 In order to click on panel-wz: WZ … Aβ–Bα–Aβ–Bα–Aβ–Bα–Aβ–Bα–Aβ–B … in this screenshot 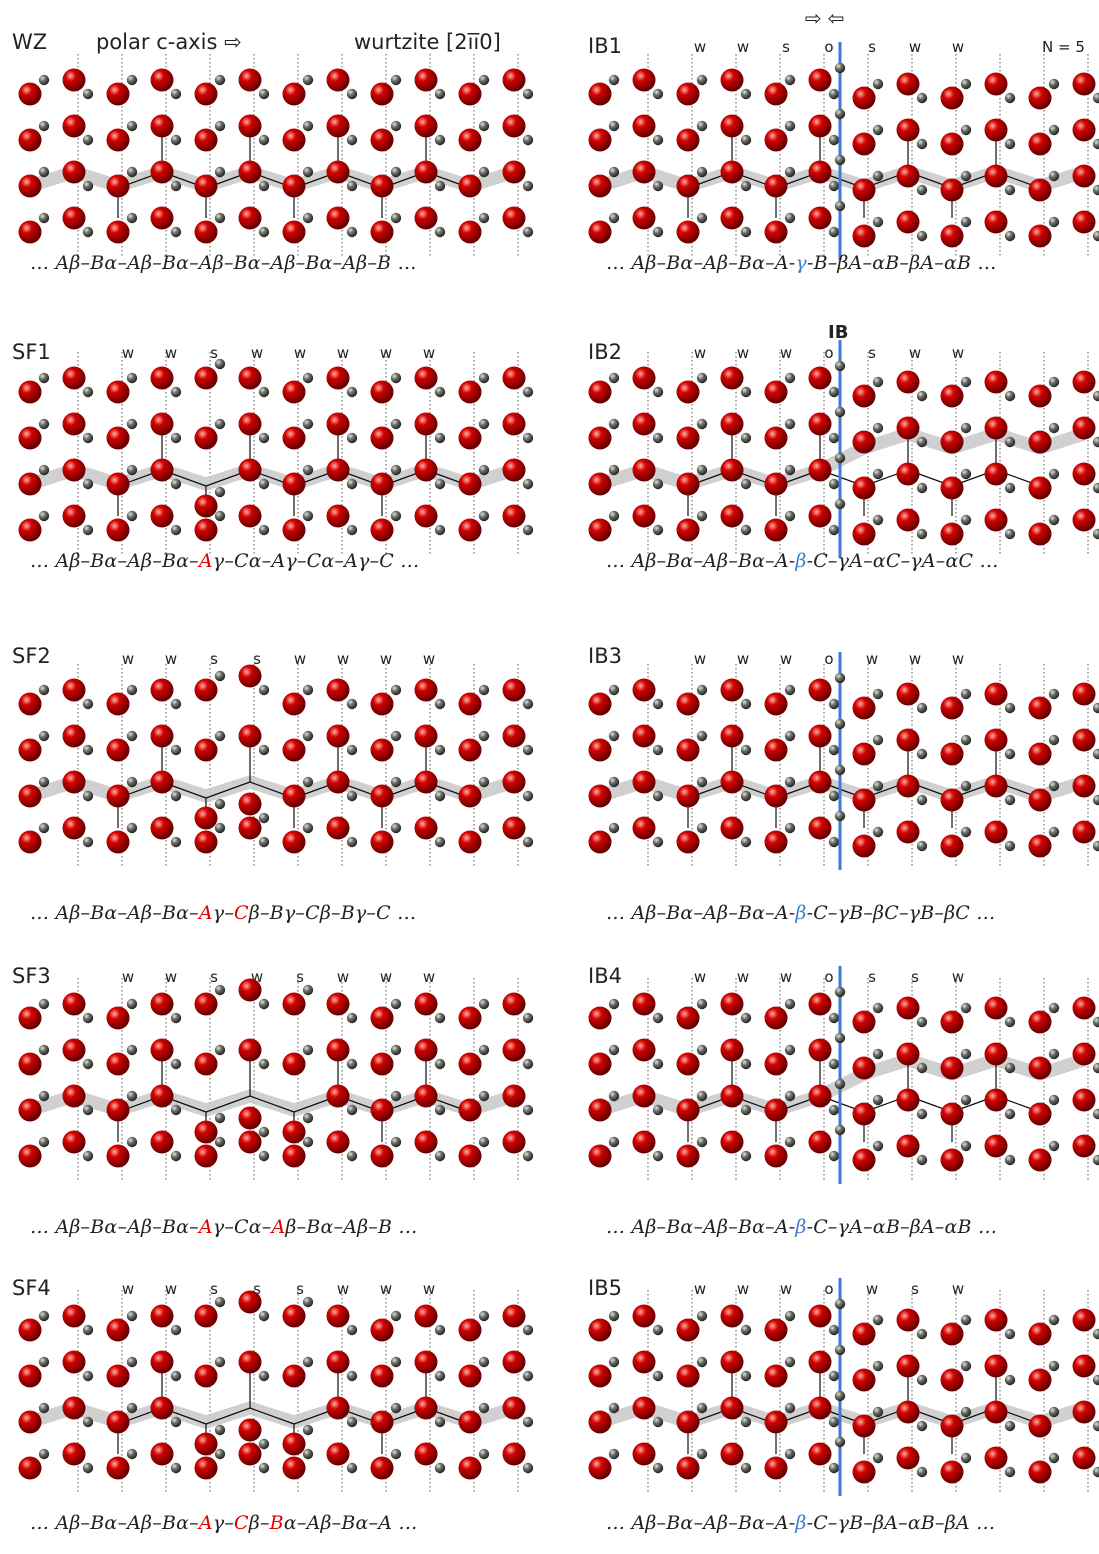, I will do `click(267, 150)`.